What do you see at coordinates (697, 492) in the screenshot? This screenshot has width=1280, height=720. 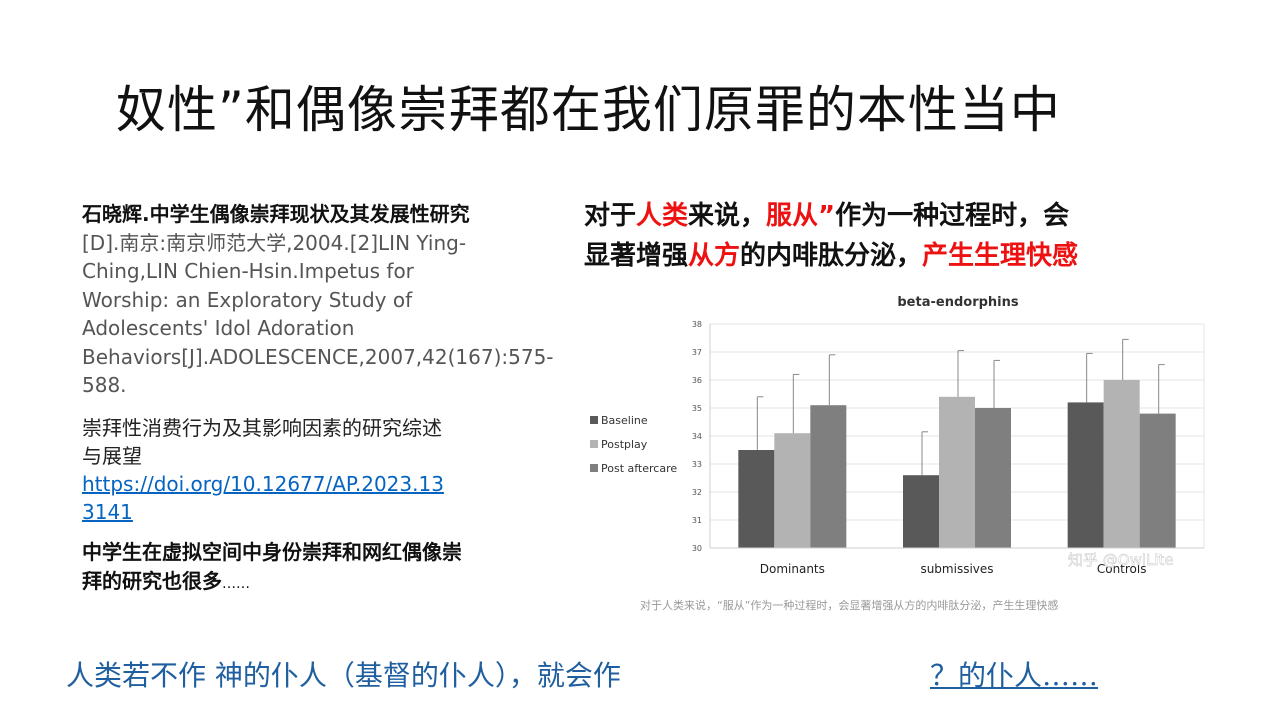 I see `y-tick-label: 32` at bounding box center [697, 492].